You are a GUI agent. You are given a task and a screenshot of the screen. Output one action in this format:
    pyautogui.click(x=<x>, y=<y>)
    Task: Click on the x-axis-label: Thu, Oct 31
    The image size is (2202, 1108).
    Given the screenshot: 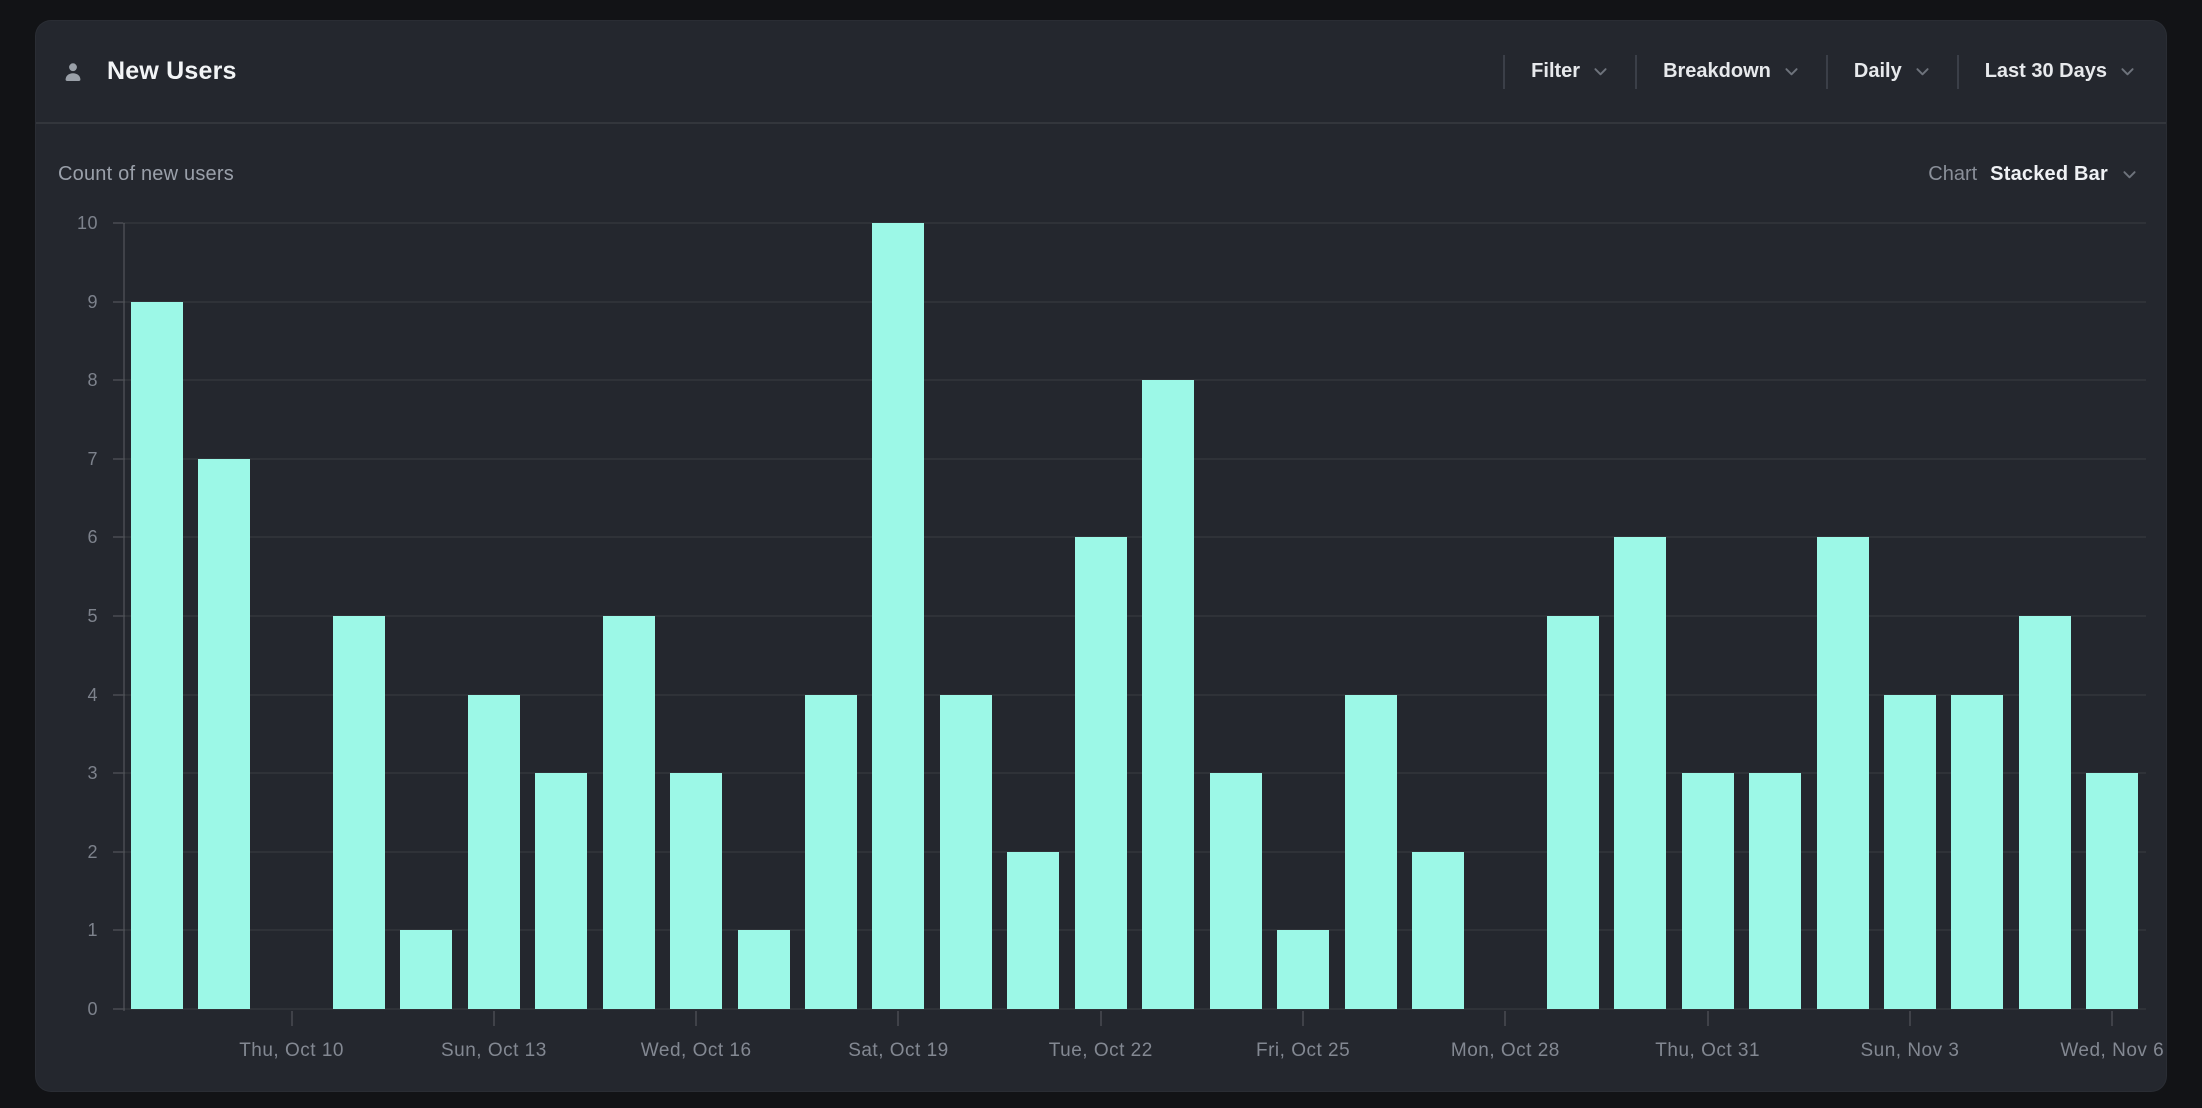 What is the action you would take?
    pyautogui.click(x=1708, y=1050)
    